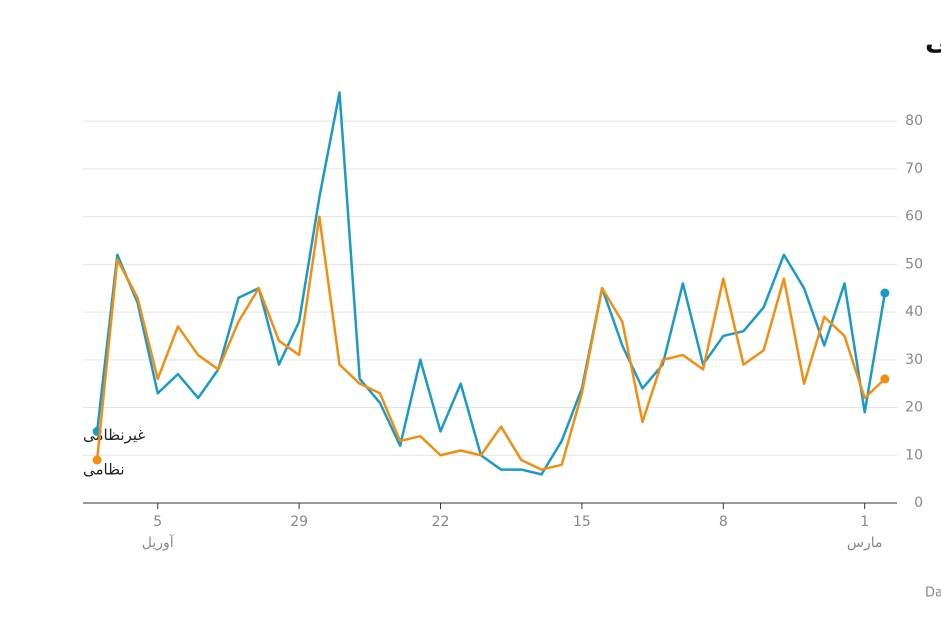 The image size is (941, 622). Describe the element at coordinates (914, 455) in the screenshot. I see `y-tick-label: 10` at that location.